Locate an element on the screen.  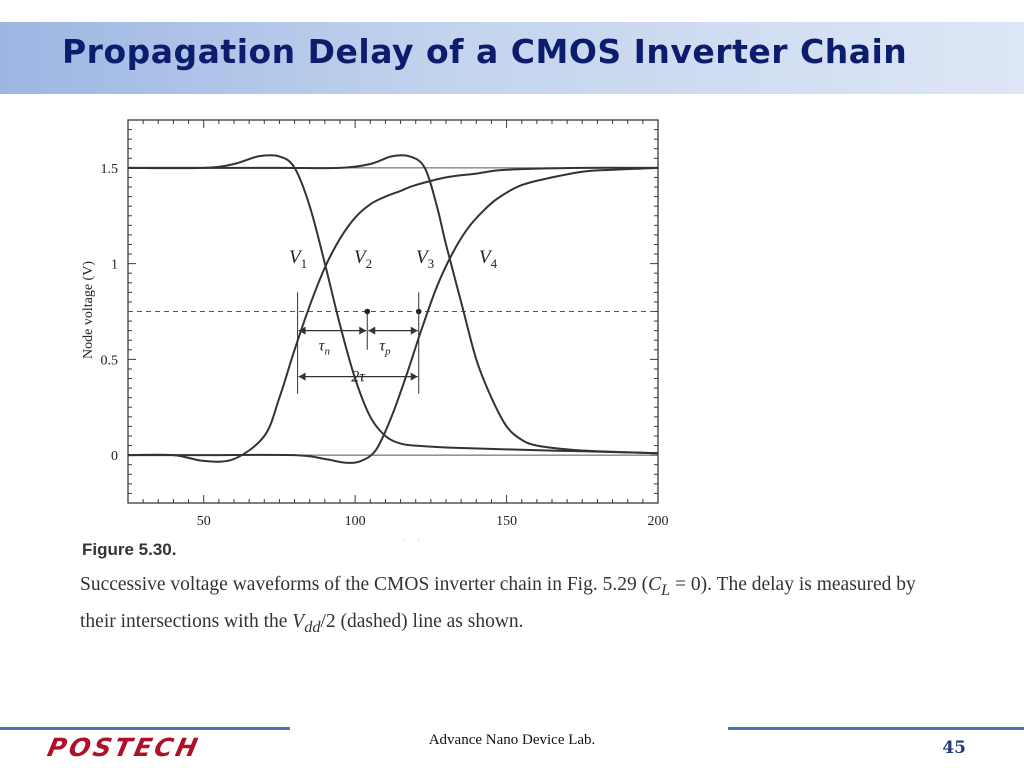
series-label-v3: V3 is located at coordinates (425, 259).